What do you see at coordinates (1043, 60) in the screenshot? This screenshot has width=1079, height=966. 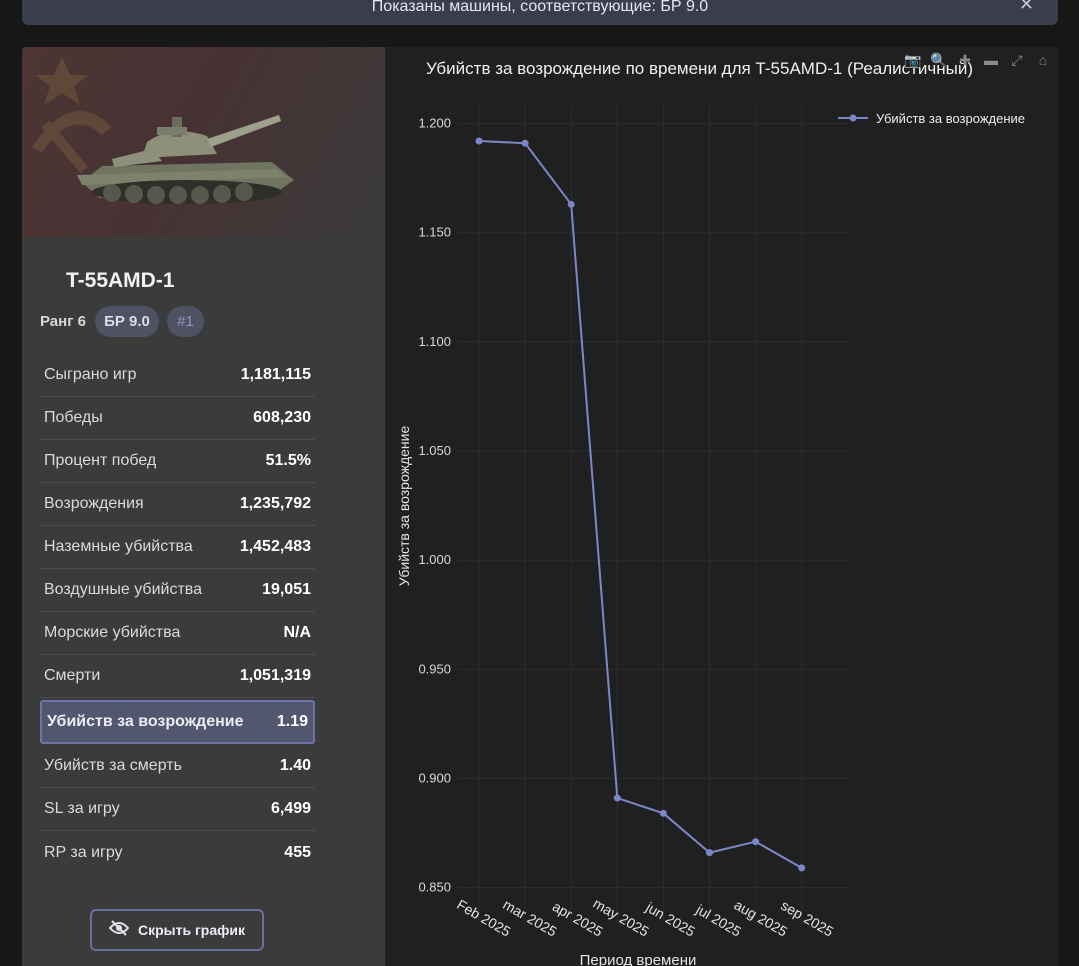 I see `home-icon: ⌂` at bounding box center [1043, 60].